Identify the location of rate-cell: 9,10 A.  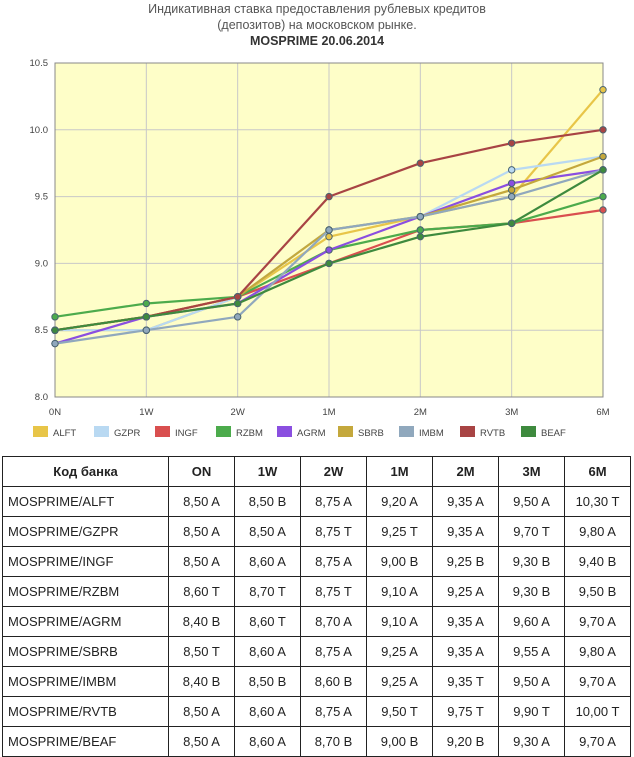
(399, 591).